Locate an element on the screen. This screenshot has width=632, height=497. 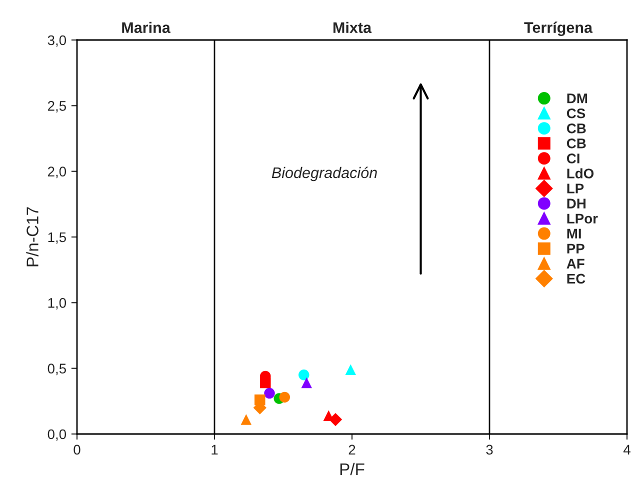
x-tick-label: 3 is located at coordinates (489, 449).